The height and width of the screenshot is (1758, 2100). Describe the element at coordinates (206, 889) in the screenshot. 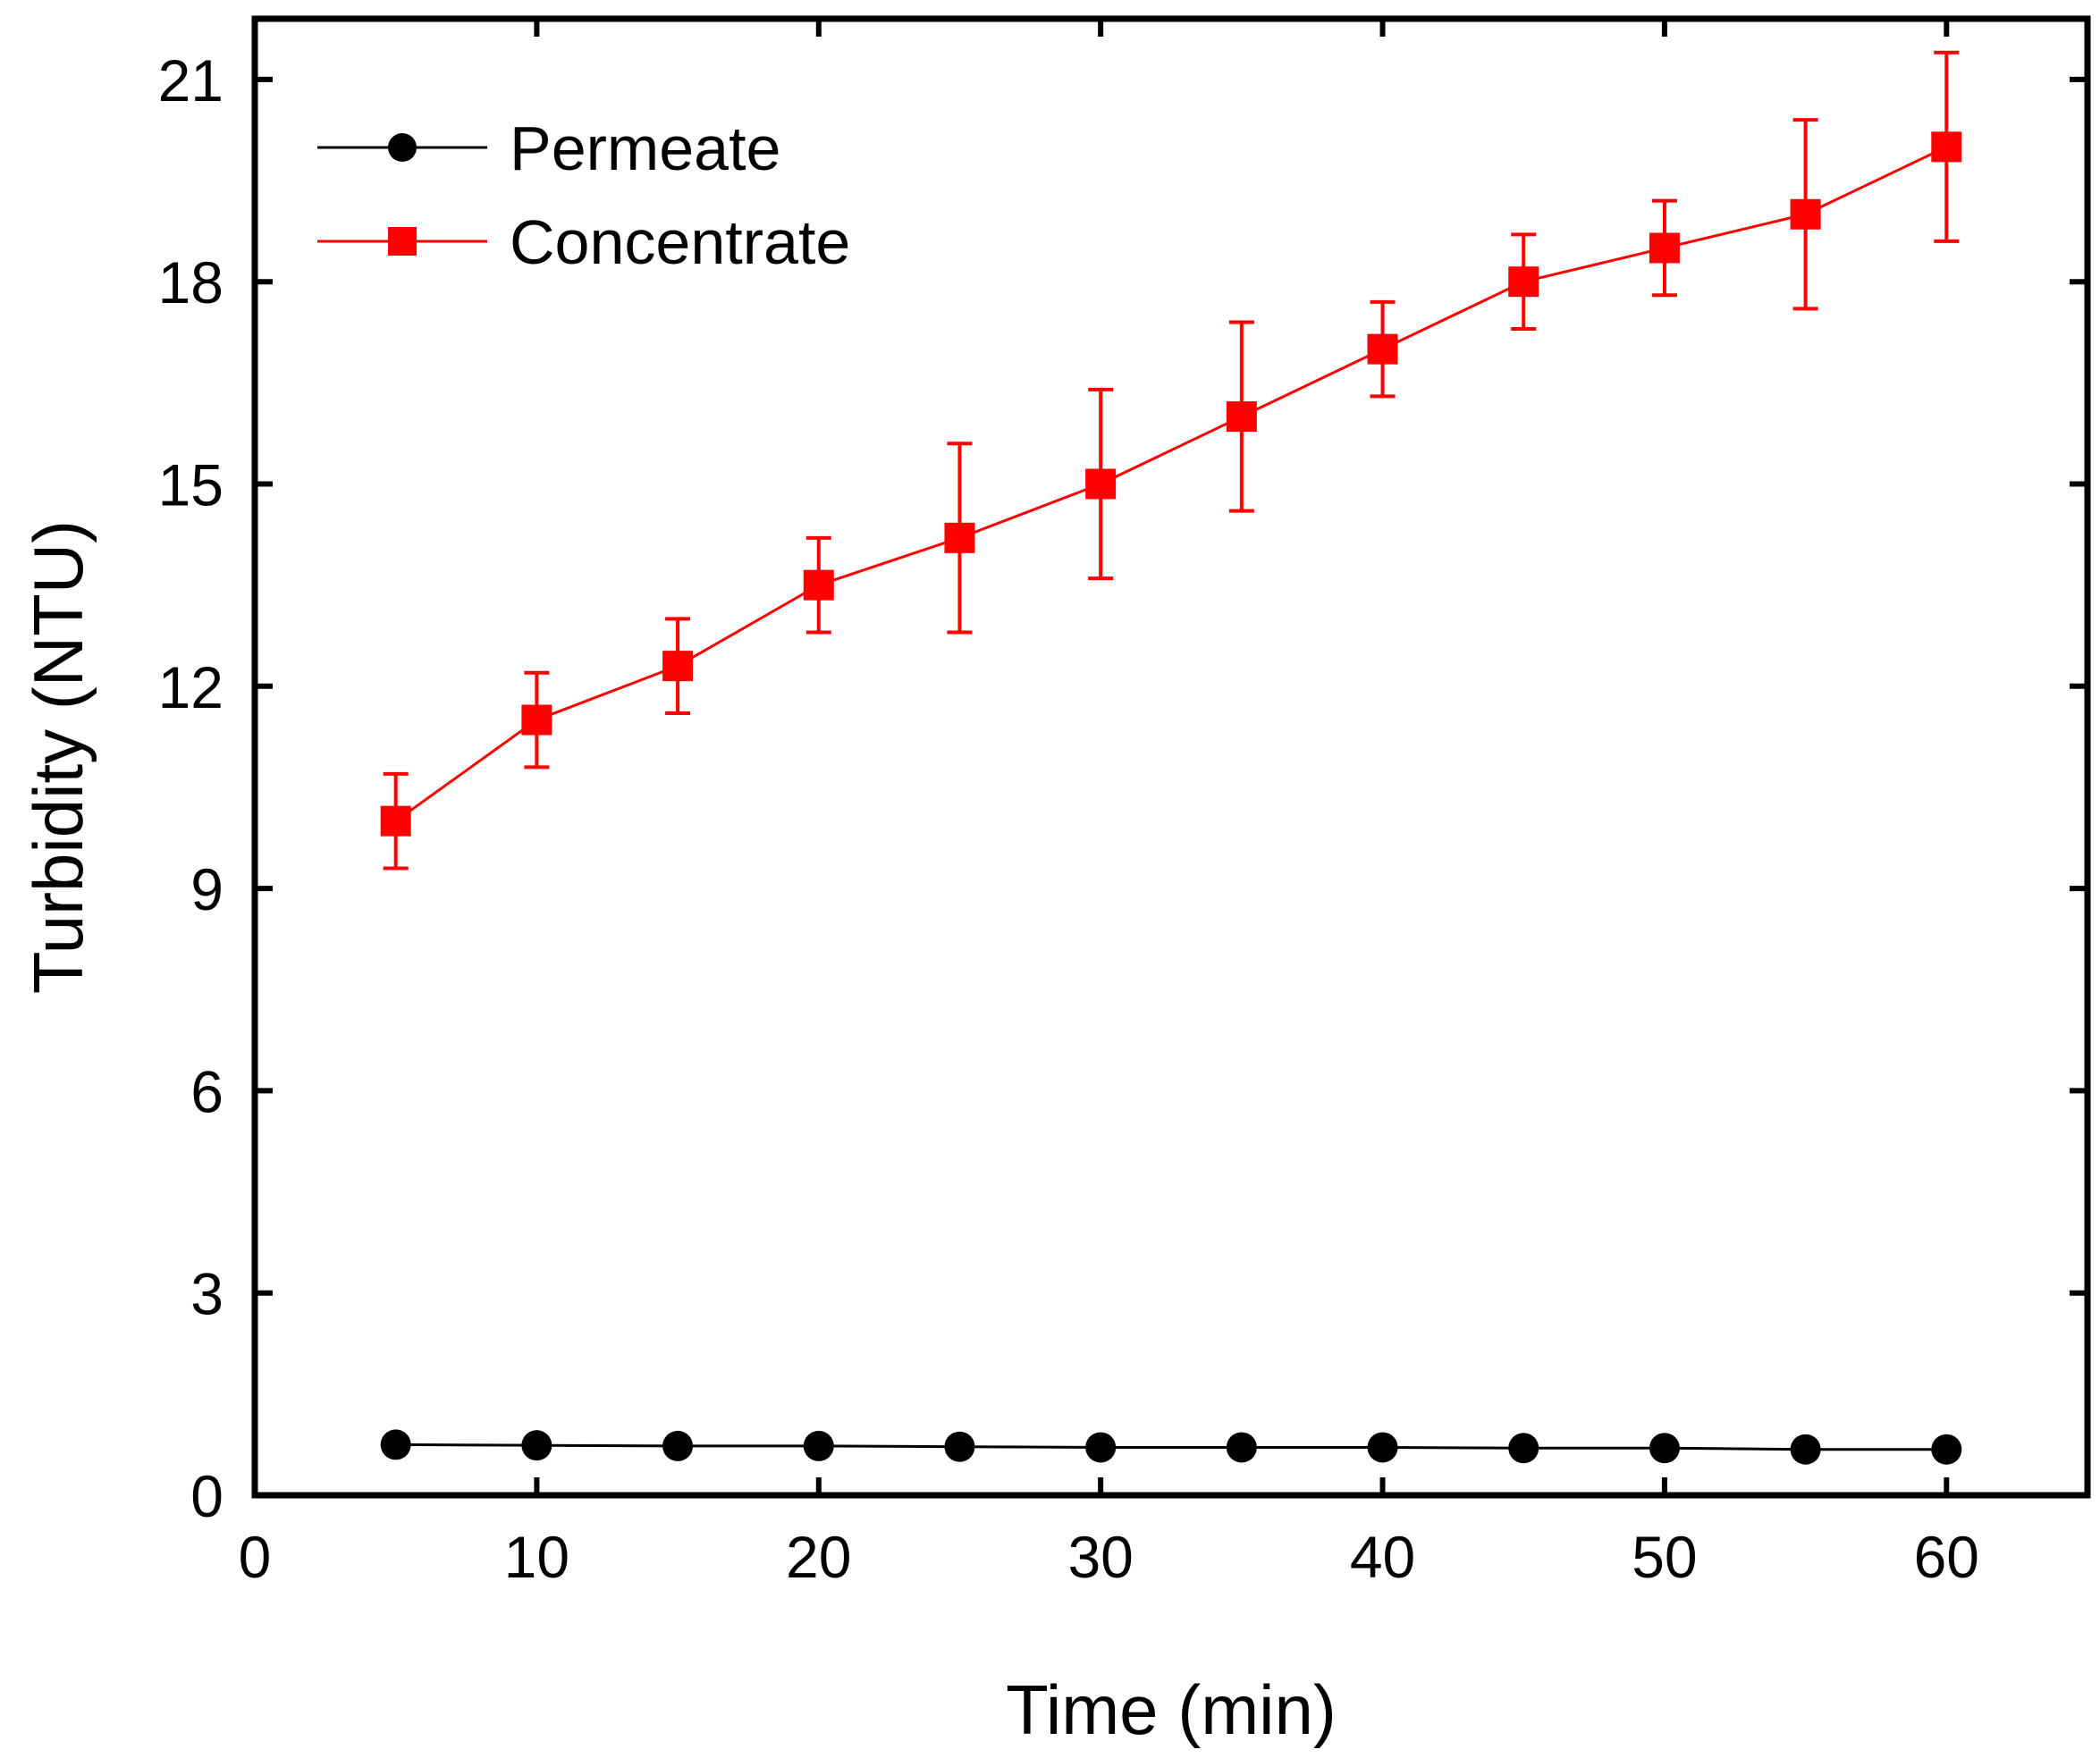

I see `y-tick-label: 9` at that location.